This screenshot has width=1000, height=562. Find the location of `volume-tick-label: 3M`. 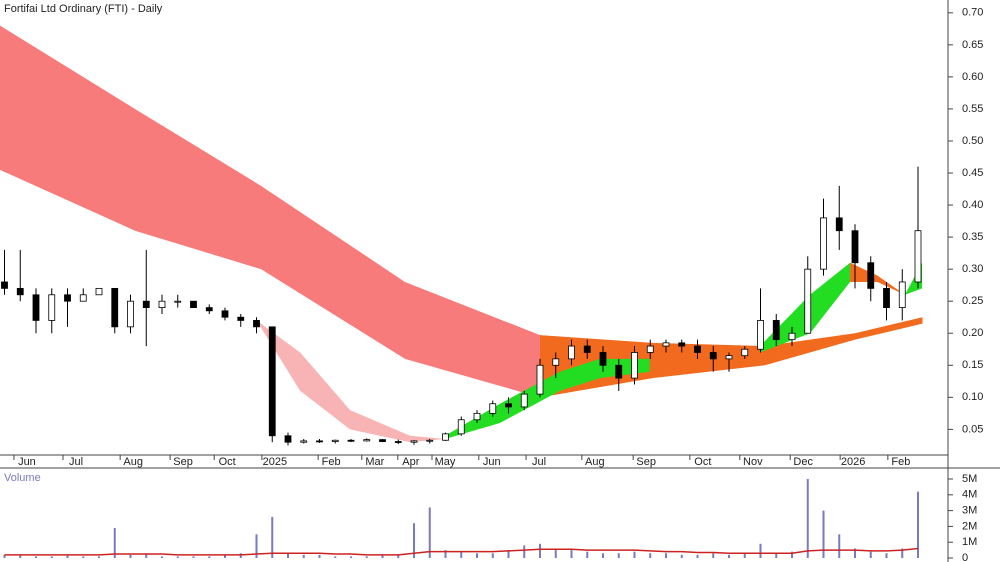

volume-tick-label: 3M is located at coordinates (969, 511).